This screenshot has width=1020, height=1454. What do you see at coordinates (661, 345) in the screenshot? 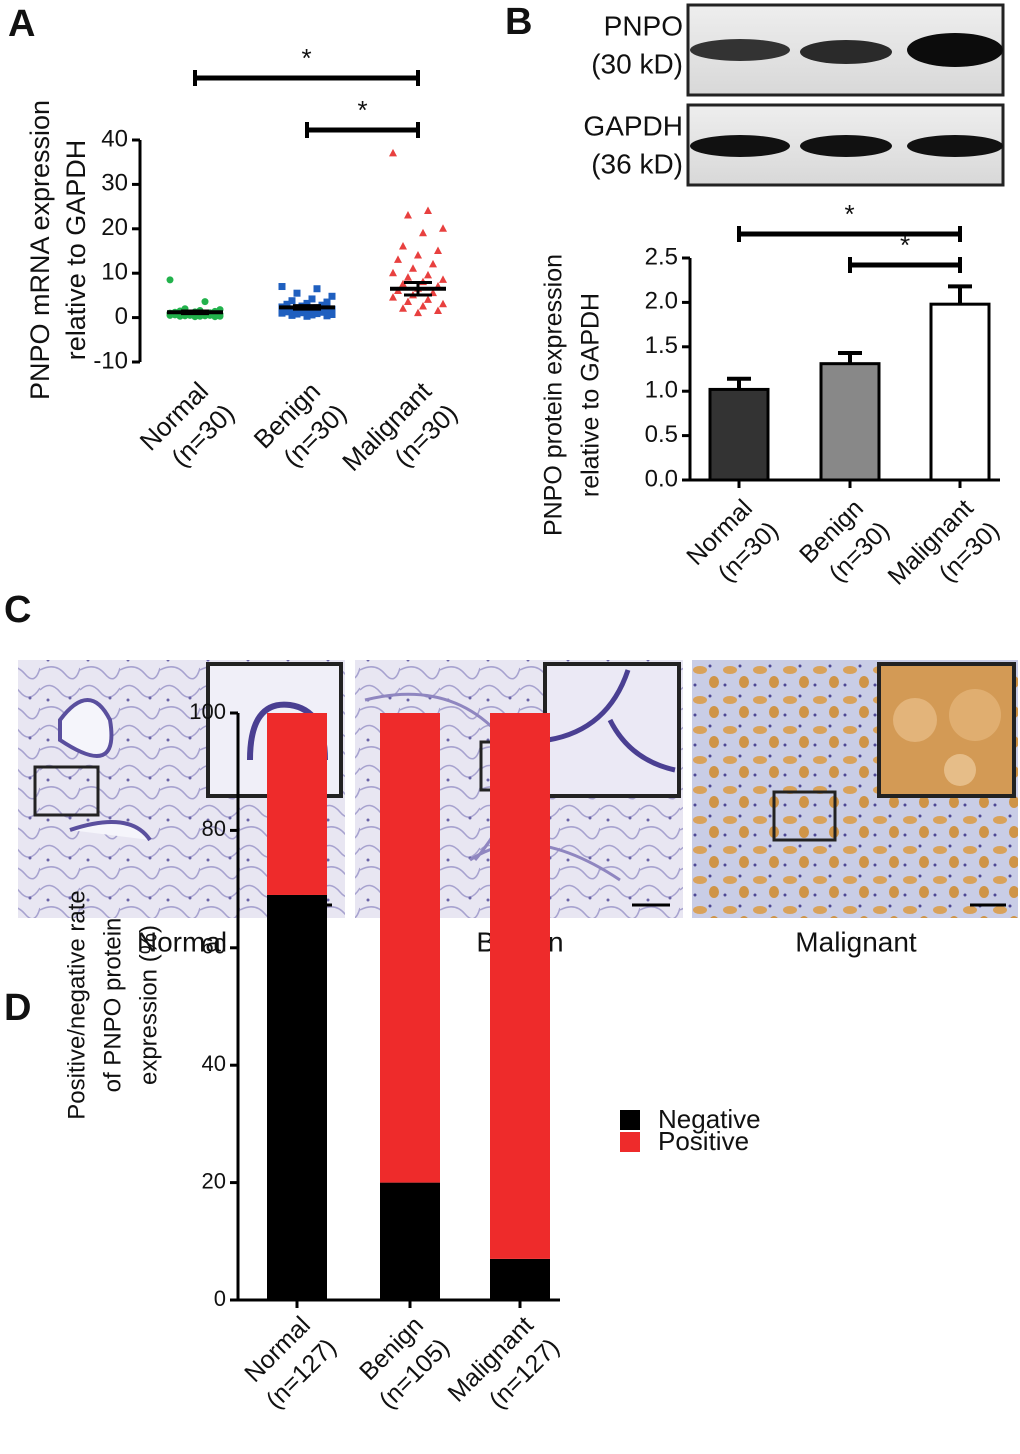
I see `y-tick-label: 1.5` at bounding box center [661, 345].